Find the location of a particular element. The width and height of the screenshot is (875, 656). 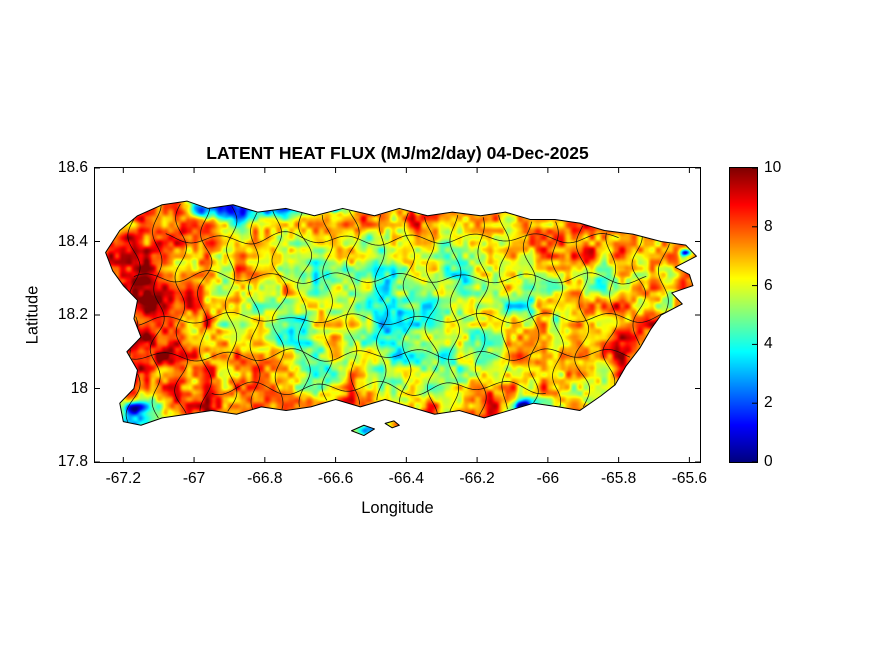

colorbar-tick-label: 2 is located at coordinates (768, 403).